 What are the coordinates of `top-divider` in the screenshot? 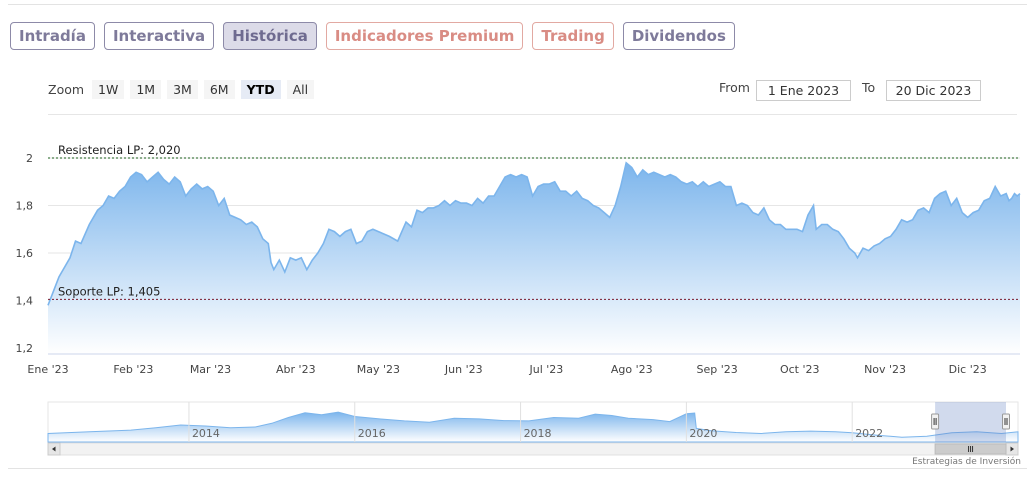 It's located at (517, 4).